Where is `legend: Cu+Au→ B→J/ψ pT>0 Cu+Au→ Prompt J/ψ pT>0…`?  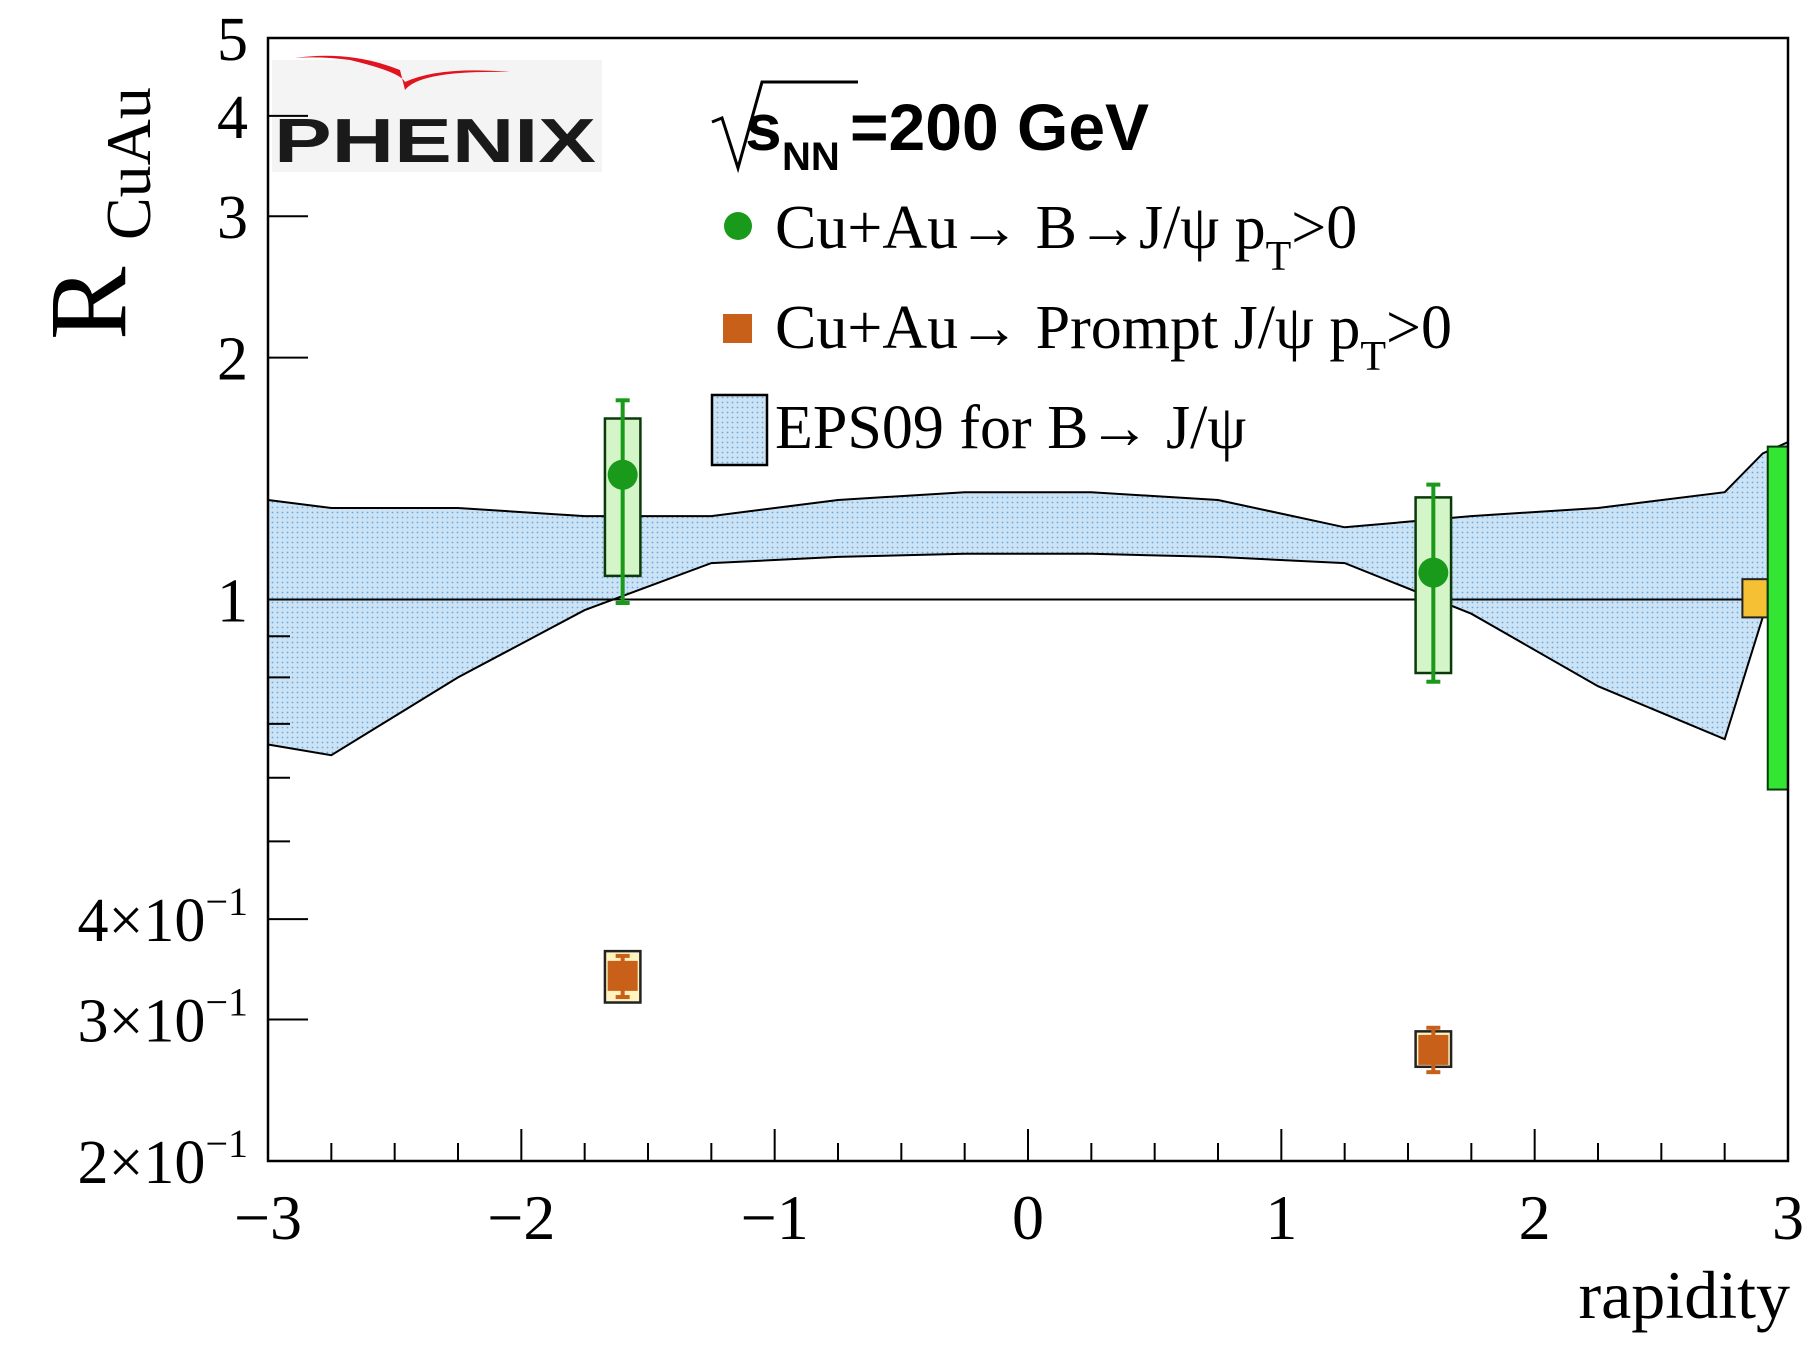 legend: Cu+Au→ B→J/ψ pT>0 Cu+Au→ Prompt J/ψ pT>0… is located at coordinates (1081, 330).